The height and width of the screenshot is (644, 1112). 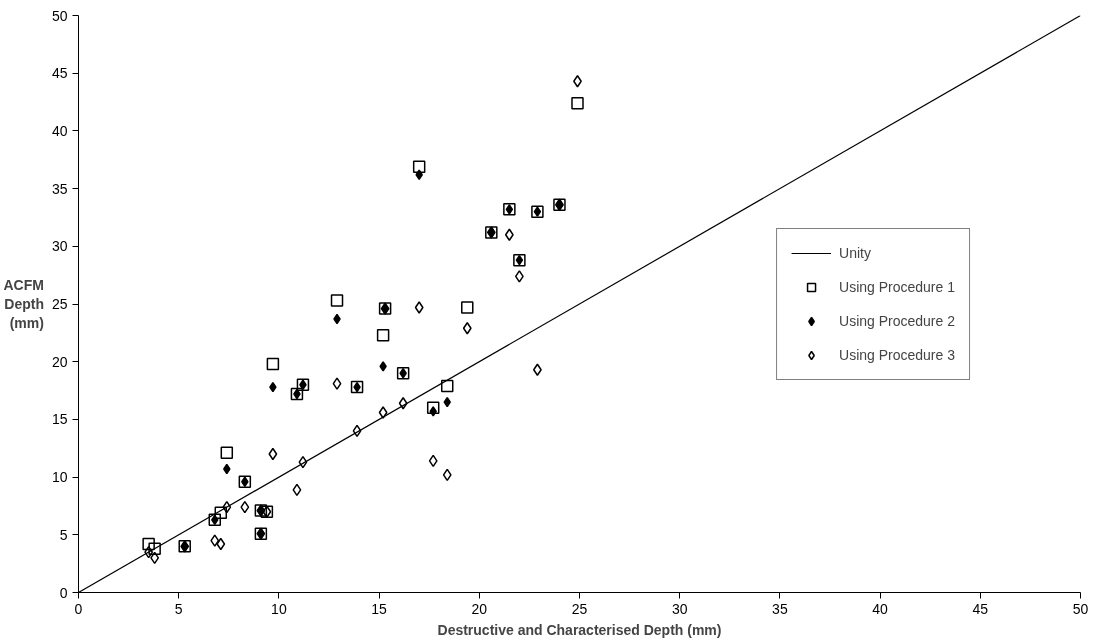 I want to click on y-tick-label: 15, so click(x=59, y=419).